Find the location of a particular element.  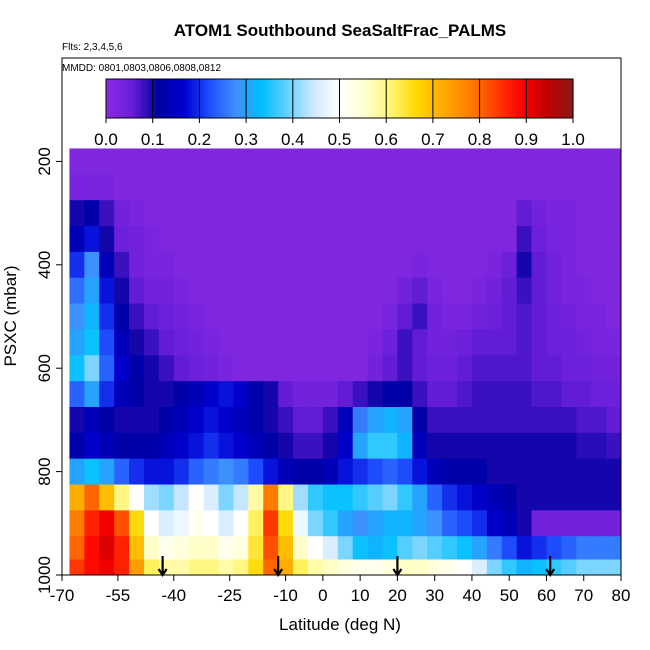

x-tick-label: 70 is located at coordinates (583, 595).